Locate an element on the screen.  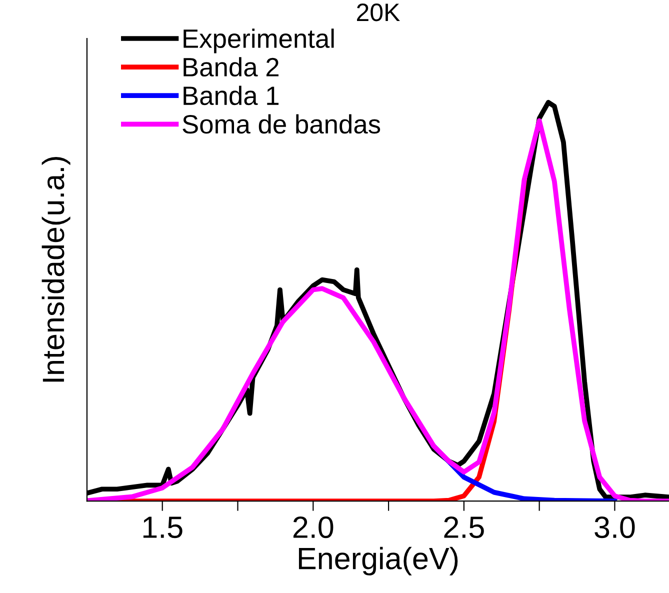
x-tick-label: 3.0 is located at coordinates (614, 527).